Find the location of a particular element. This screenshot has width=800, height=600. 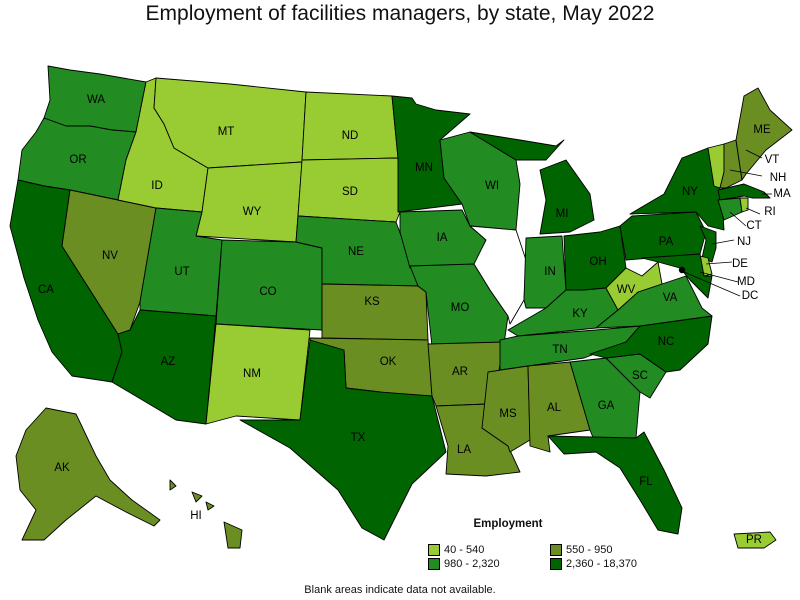

ct-leader is located at coordinates (738, 219).